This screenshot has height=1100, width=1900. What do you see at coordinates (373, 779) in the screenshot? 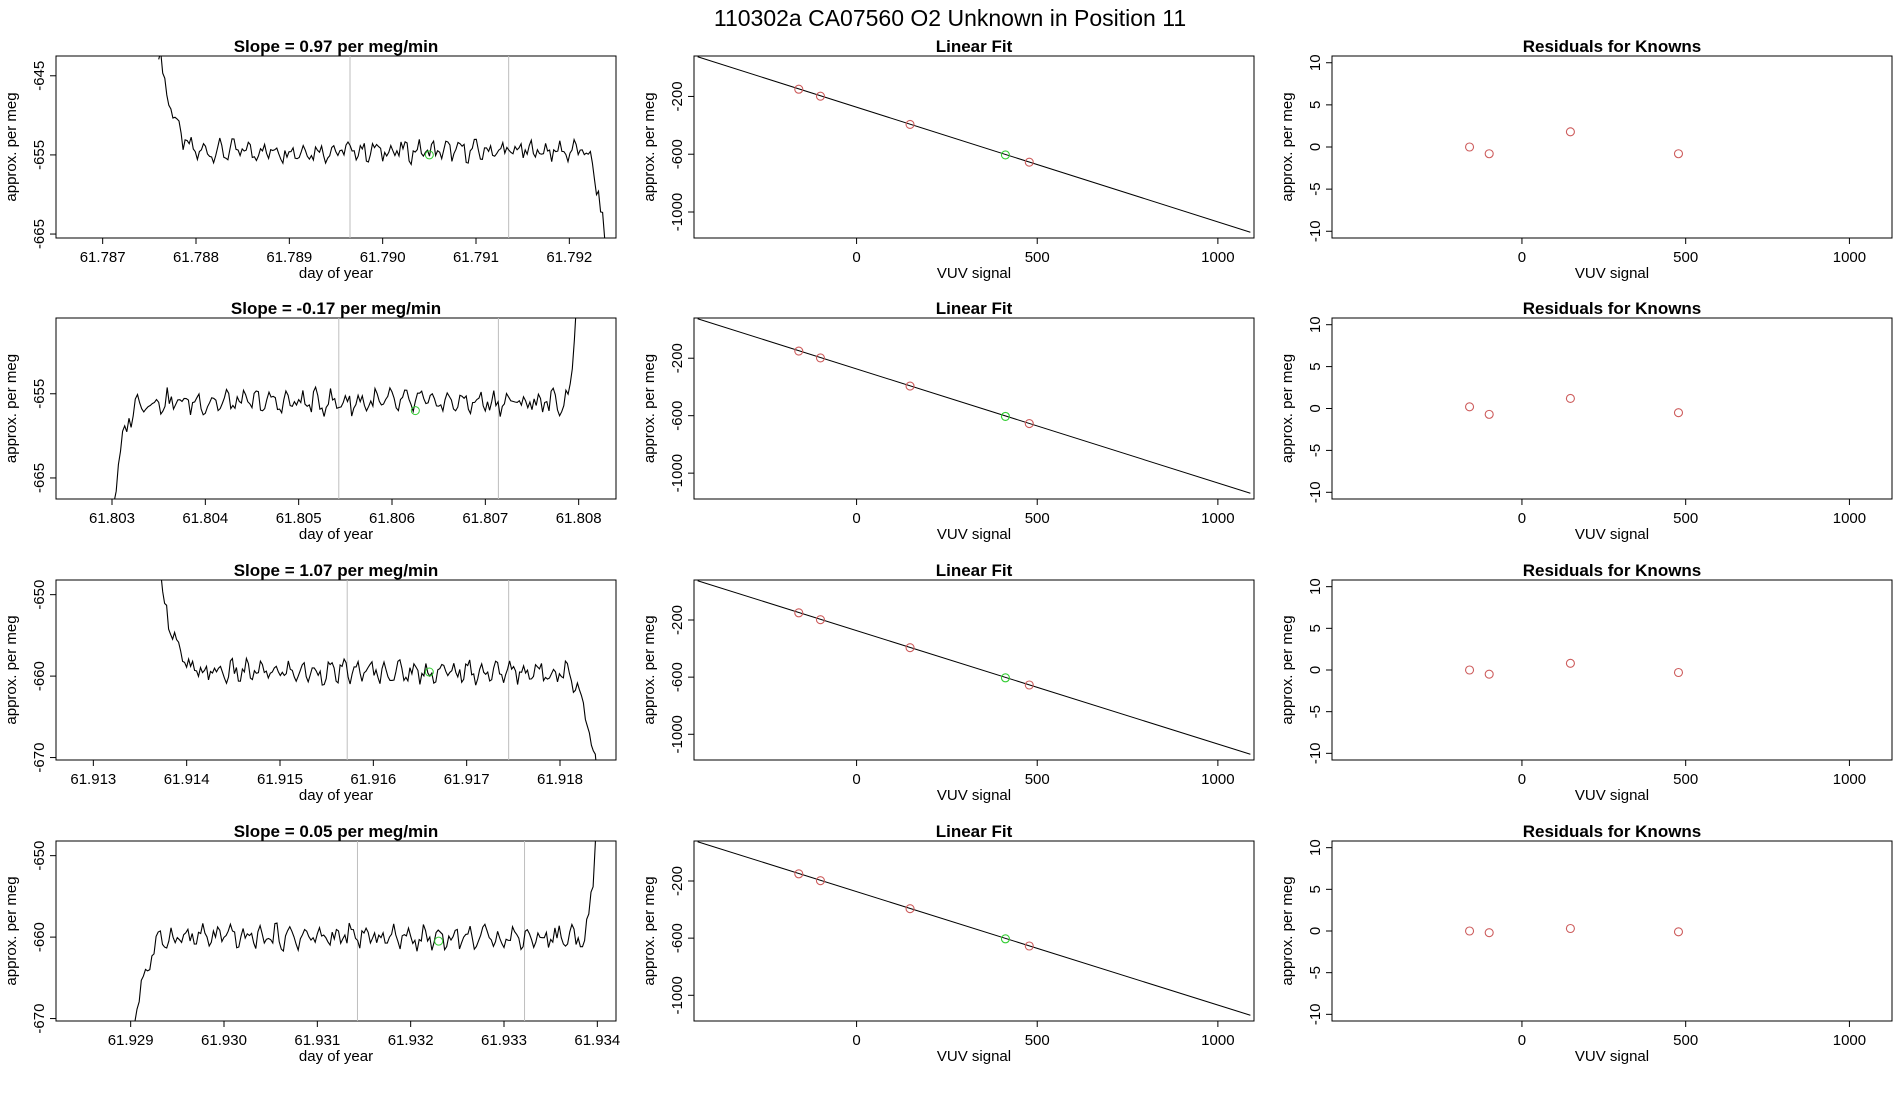
I see `x-tick-label: 61.916` at bounding box center [373, 779].